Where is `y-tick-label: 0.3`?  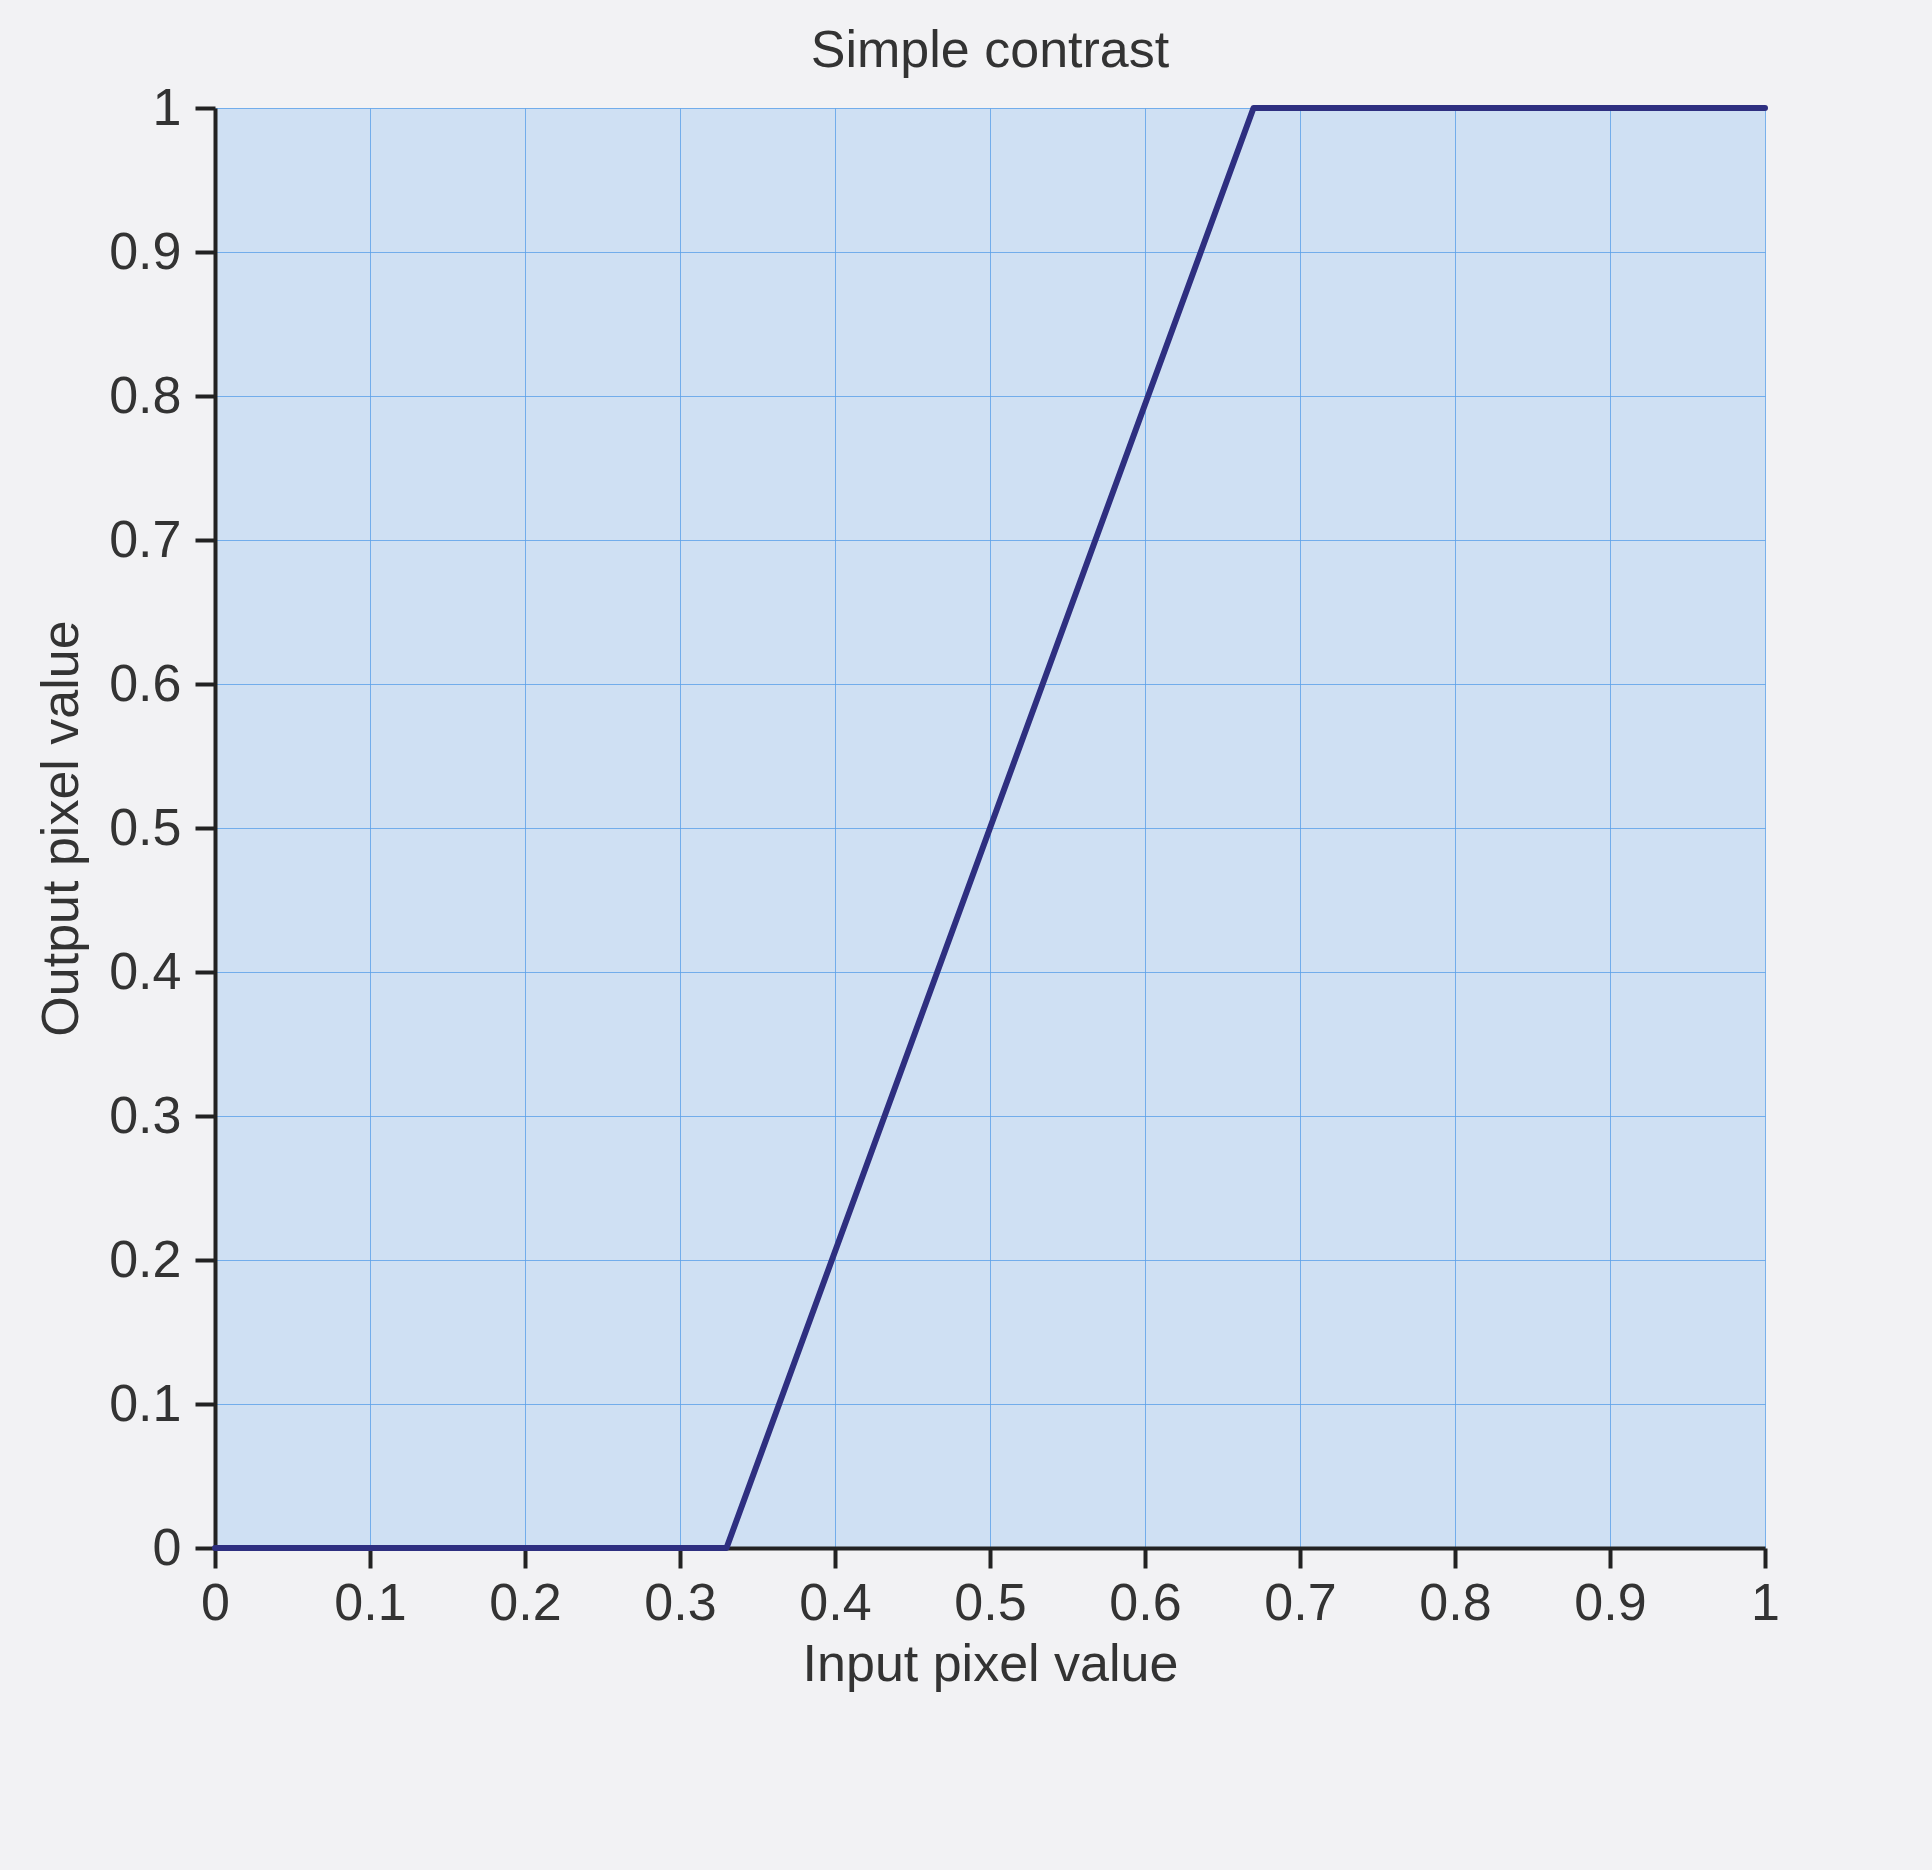
y-tick-label: 0.3 is located at coordinates (145, 1114).